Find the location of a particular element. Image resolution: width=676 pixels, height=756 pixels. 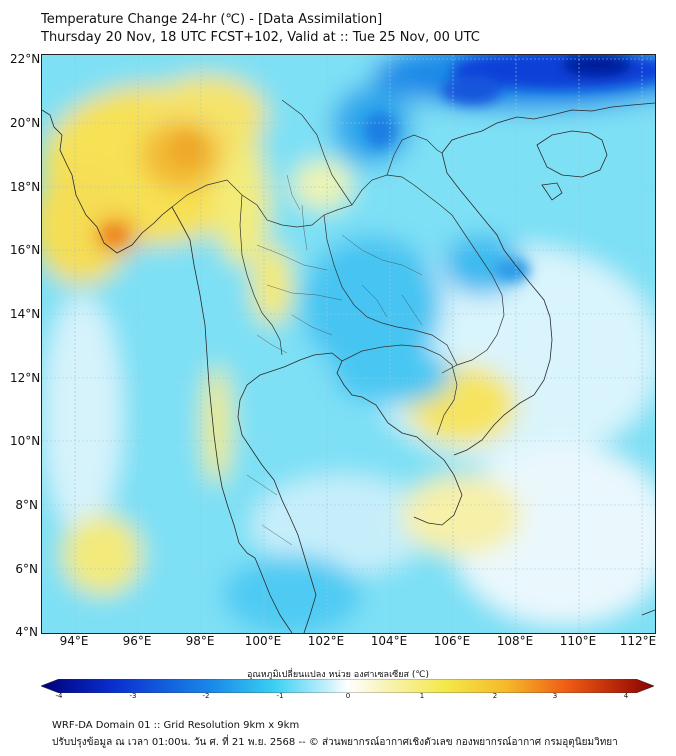

lon-label: 98°E is located at coordinates (200, 641).